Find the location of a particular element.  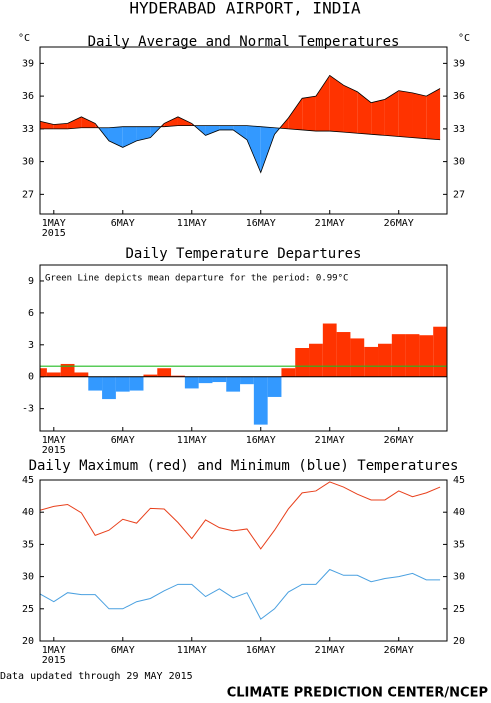

y-tick-label: 36 is located at coordinates (459, 96).